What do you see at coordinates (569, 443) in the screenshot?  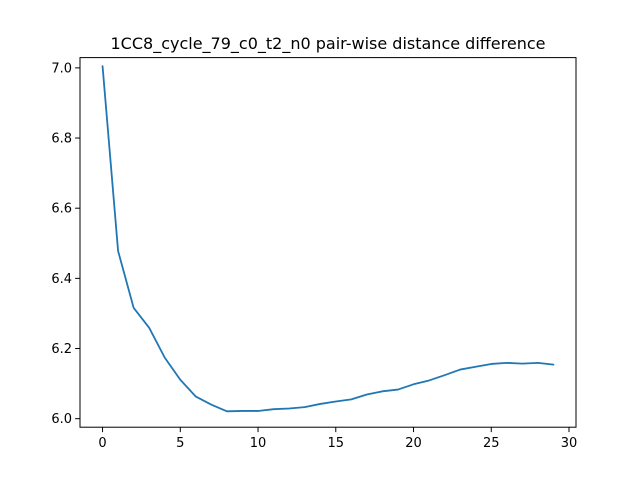 I see `x-tick-label: 30` at bounding box center [569, 443].